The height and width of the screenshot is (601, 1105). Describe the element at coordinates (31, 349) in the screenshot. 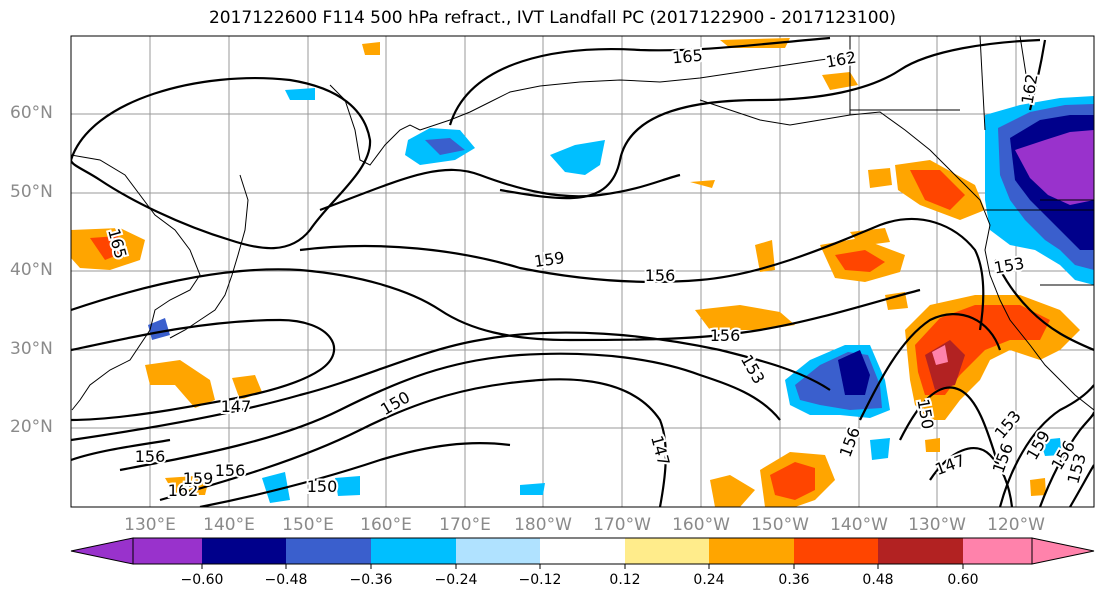

I see `lat-label: 30°N` at that location.